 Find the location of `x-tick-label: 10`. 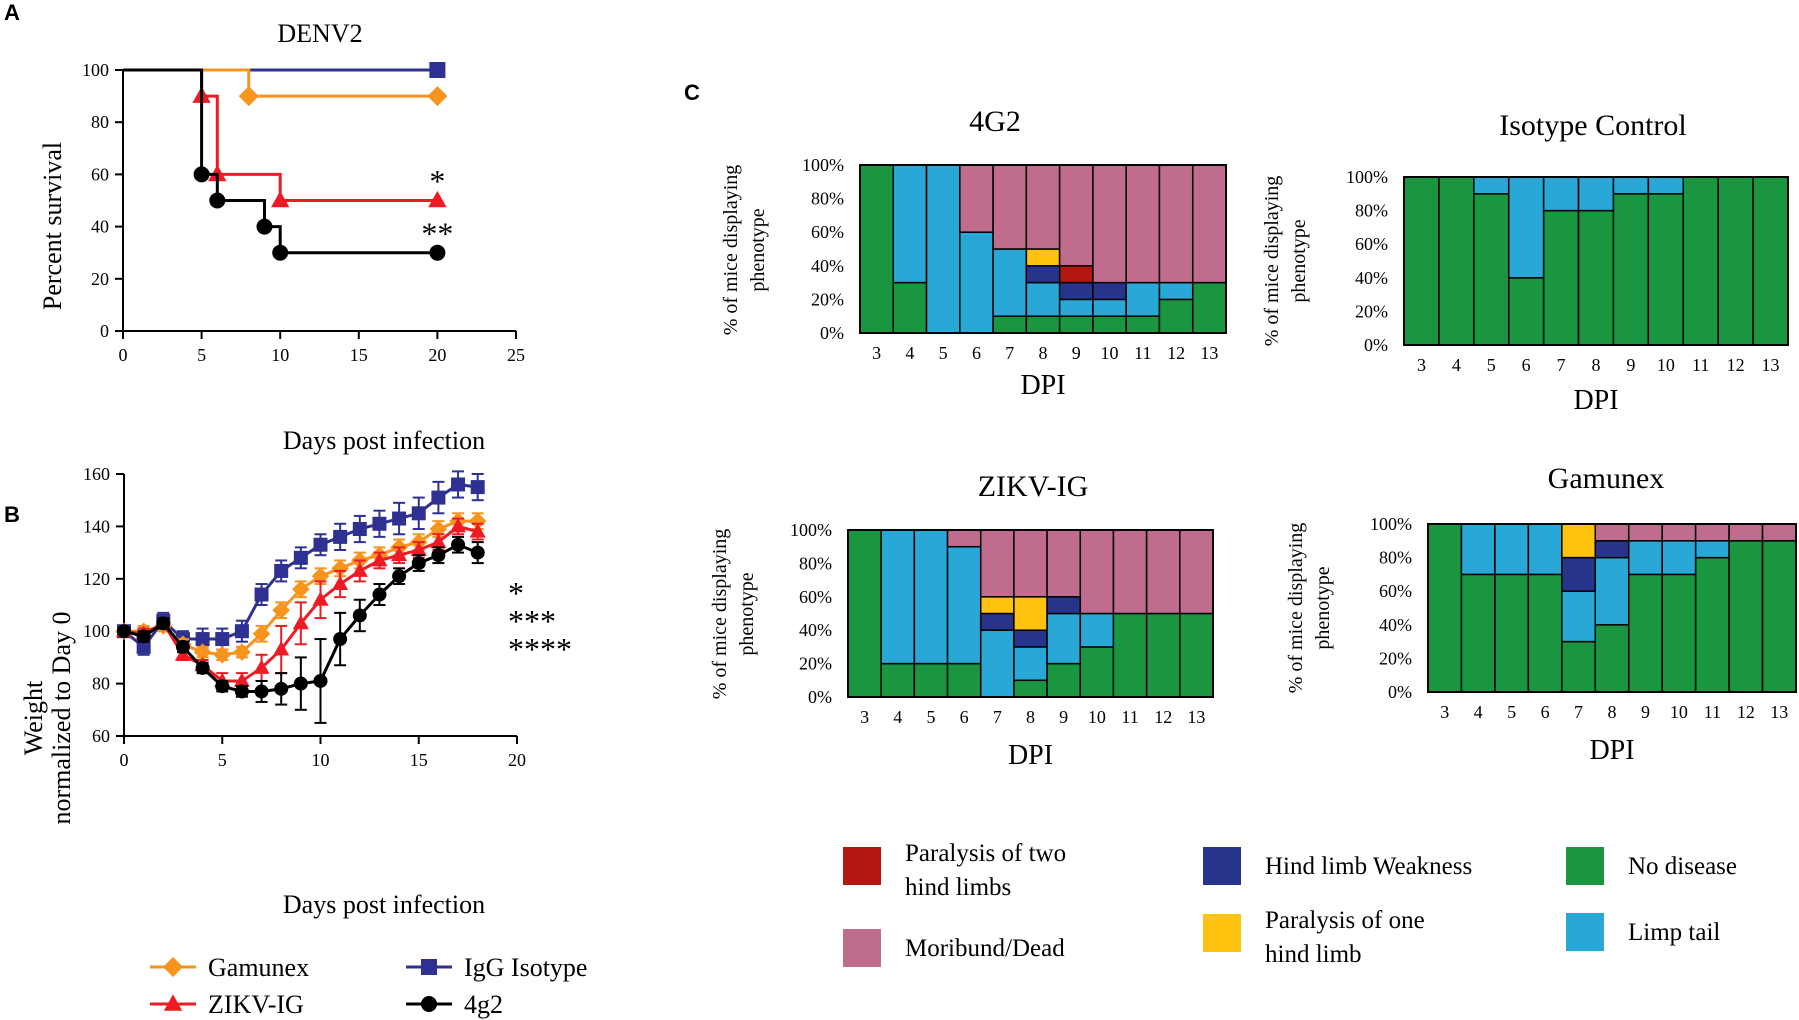

x-tick-label: 10 is located at coordinates (1679, 712).